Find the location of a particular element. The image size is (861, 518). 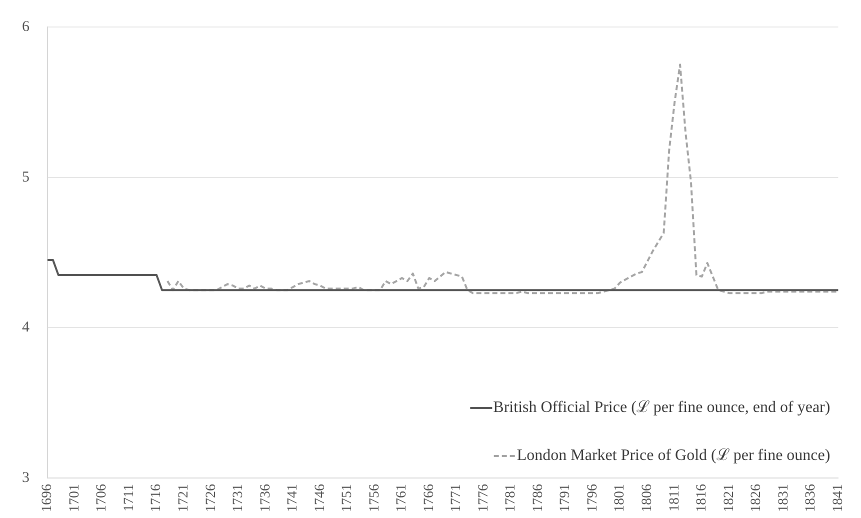

x-tick-label: 1776 is located at coordinates (484, 498).